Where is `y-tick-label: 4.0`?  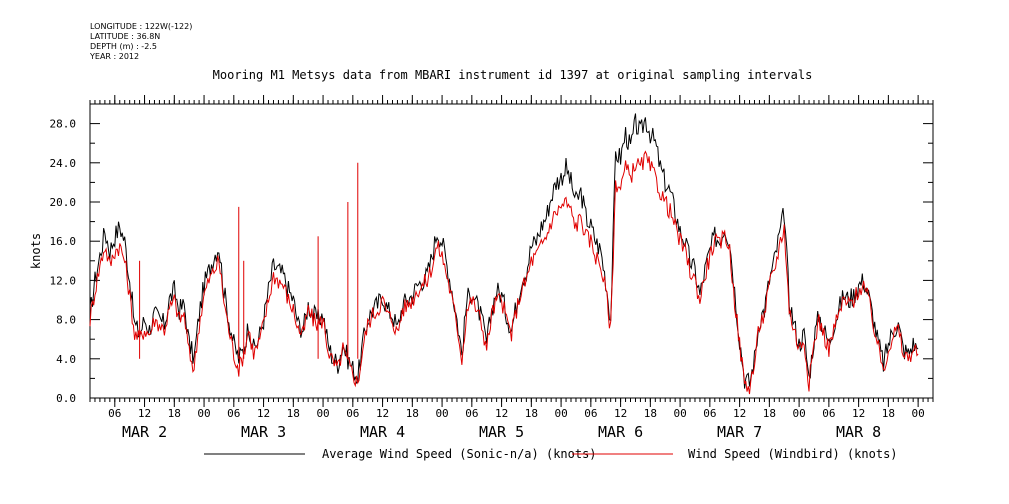 y-tick-label: 4.0 is located at coordinates (66, 359).